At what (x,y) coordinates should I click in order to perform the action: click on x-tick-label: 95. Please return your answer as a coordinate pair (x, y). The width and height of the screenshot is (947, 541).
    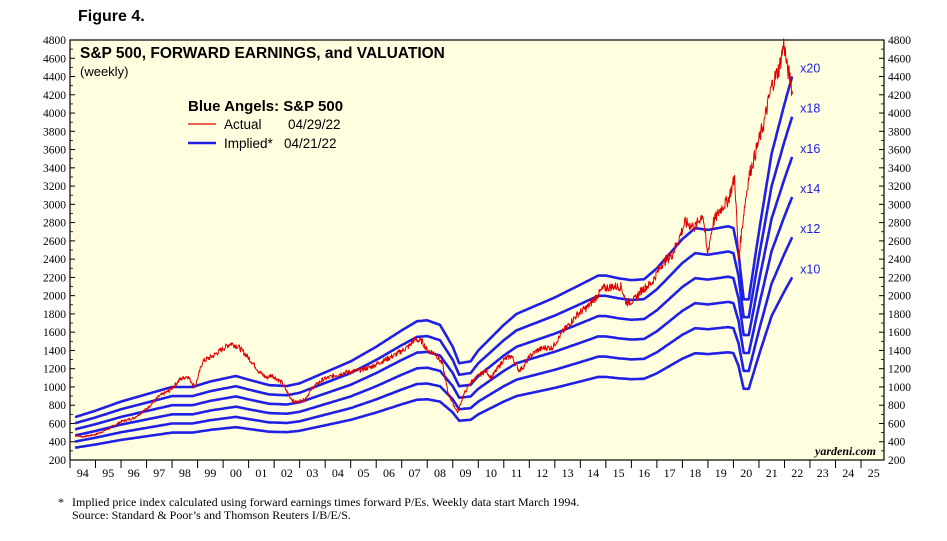
    Looking at the image, I should click on (108, 473).